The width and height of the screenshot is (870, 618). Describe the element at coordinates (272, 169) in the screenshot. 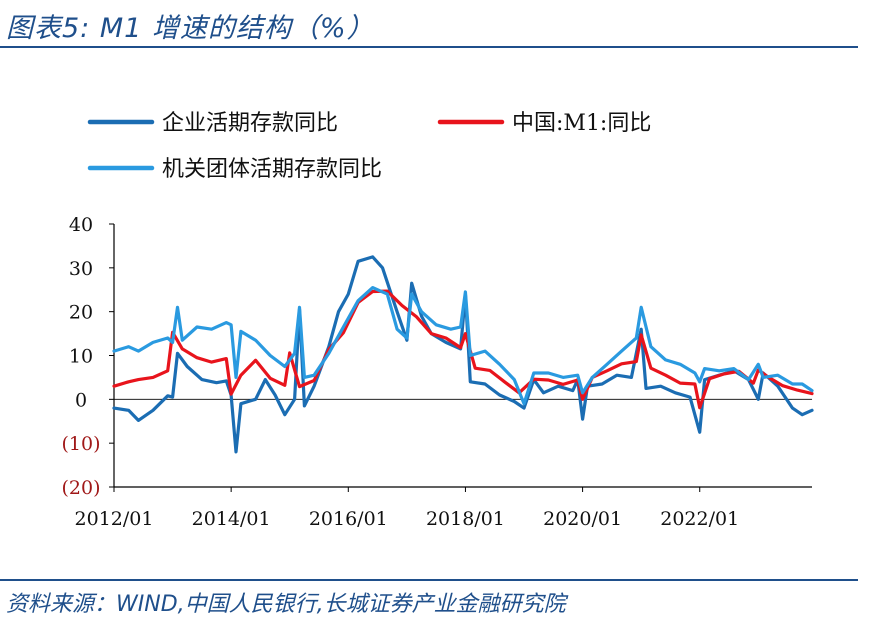

I see `legend-label-2: 机关团体活期存款同比` at that location.